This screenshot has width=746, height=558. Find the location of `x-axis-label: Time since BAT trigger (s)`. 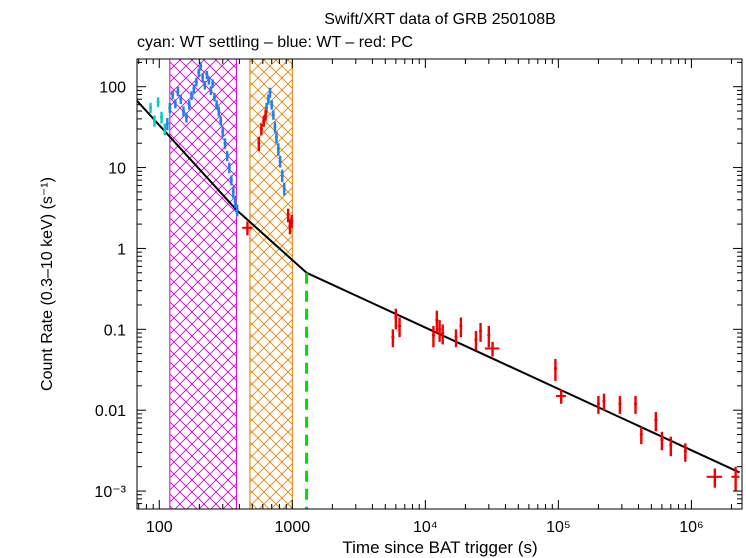

x-axis-label: Time since BAT trigger (s) is located at coordinates (439, 547).